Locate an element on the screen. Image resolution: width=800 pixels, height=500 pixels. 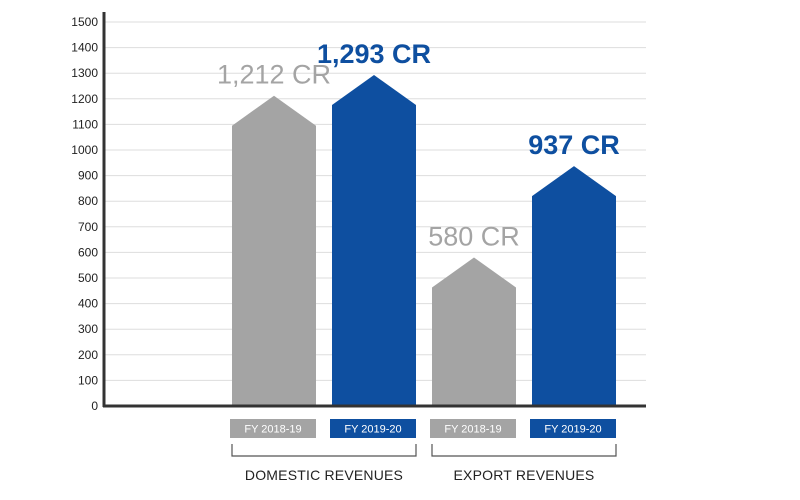
y-tick-label: 1000 is located at coordinates (84, 150).